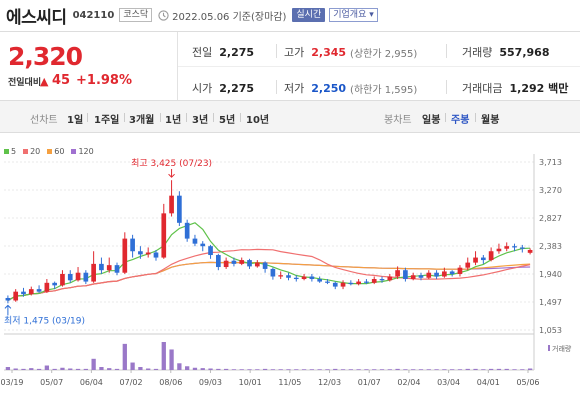  I want to click on x-tick-label: 12/03, so click(329, 382).